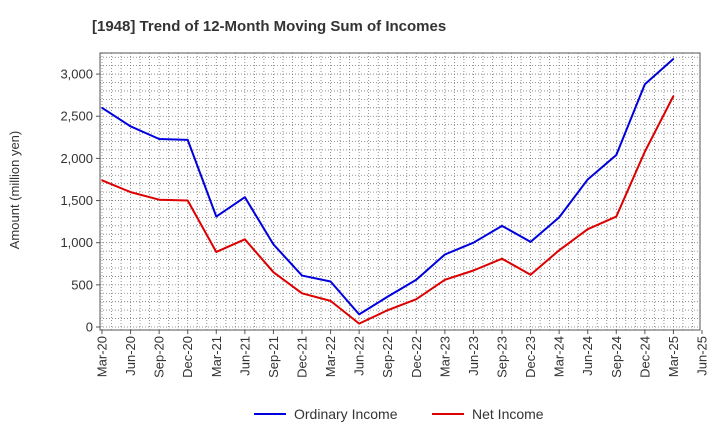  I want to click on x-tick-label: Sep-22, so click(387, 357).